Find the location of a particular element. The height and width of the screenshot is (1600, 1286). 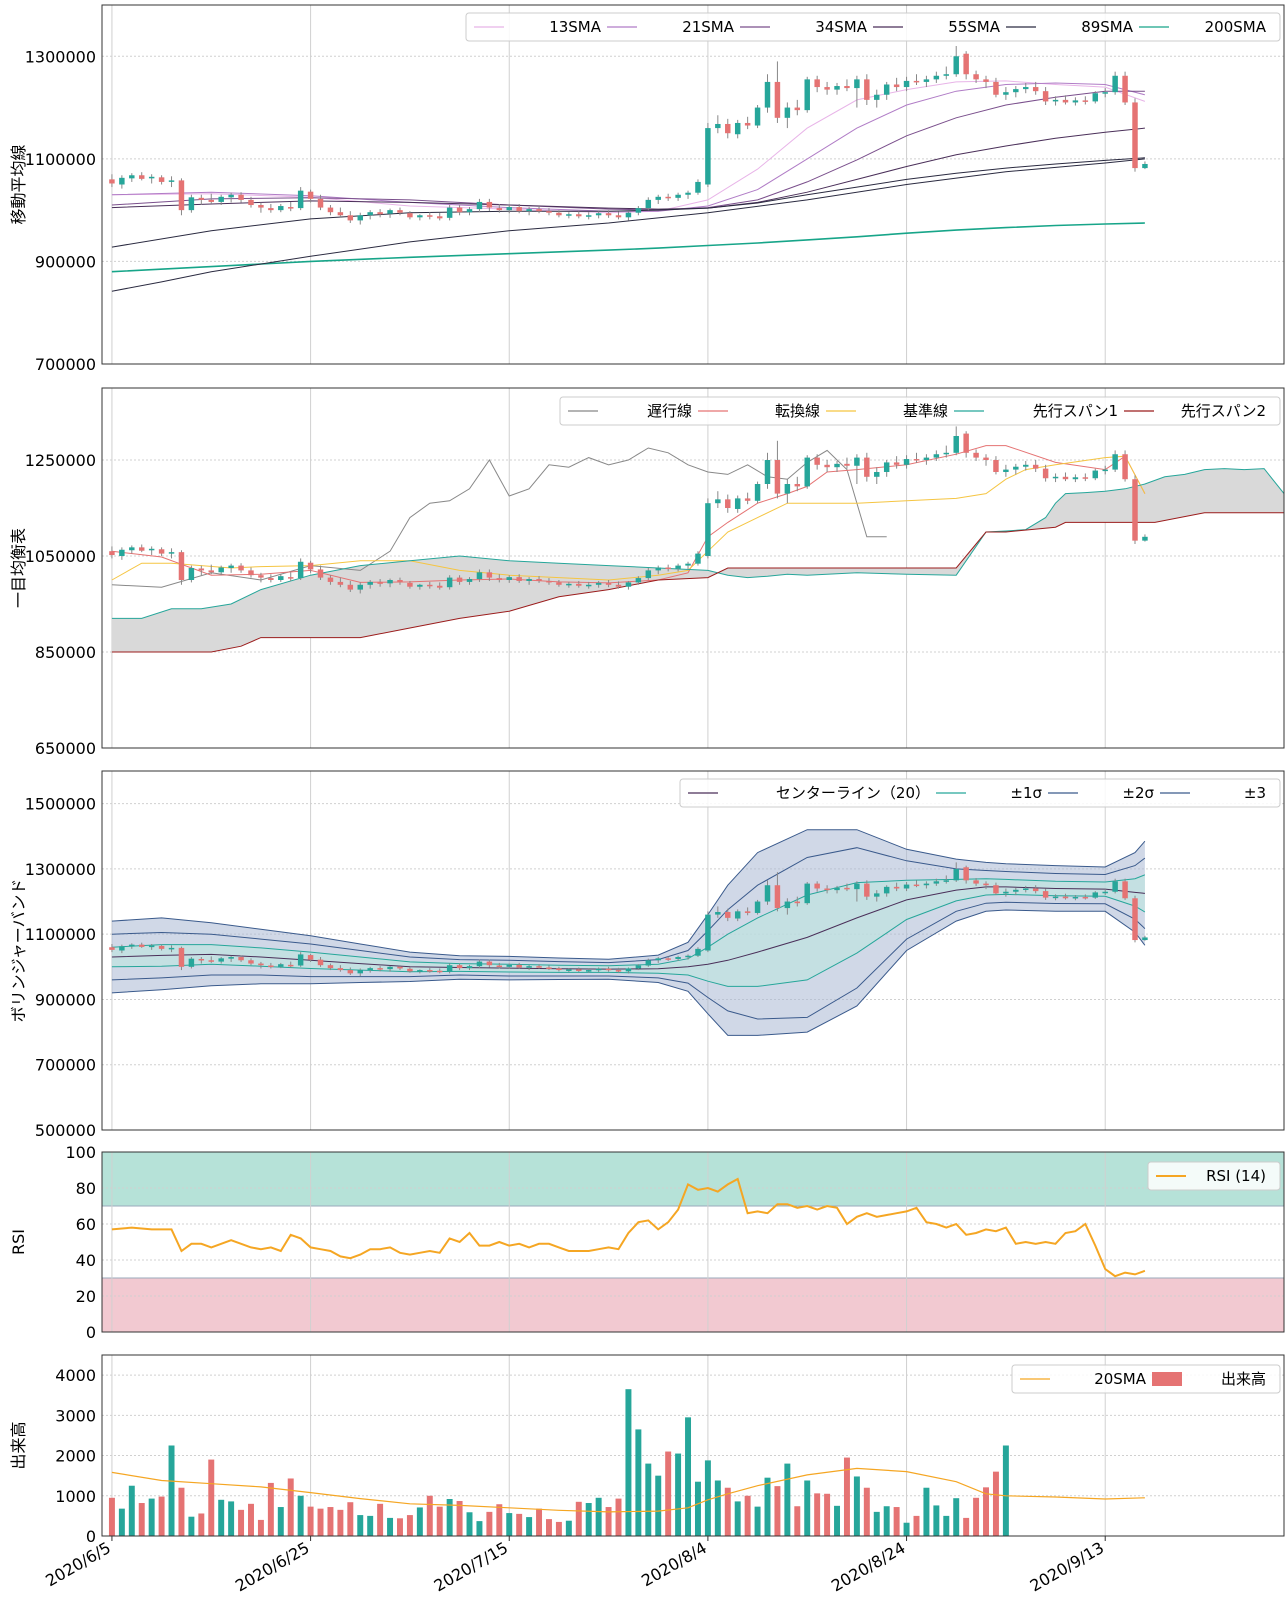

series-line is located at coordinates (628, 960).